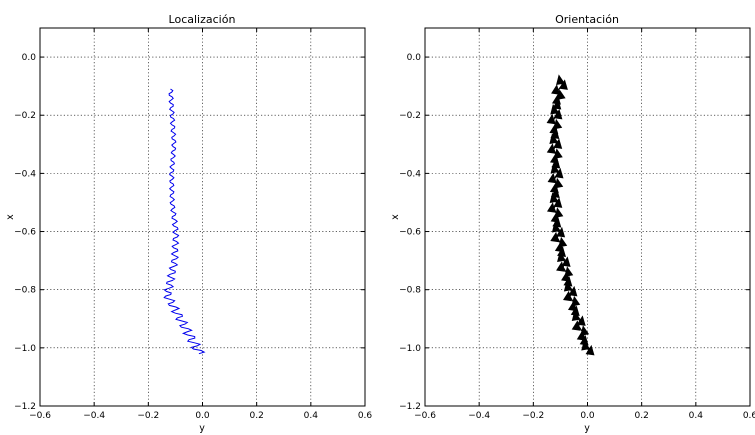  I want to click on chart-title: Localización, so click(202, 19).